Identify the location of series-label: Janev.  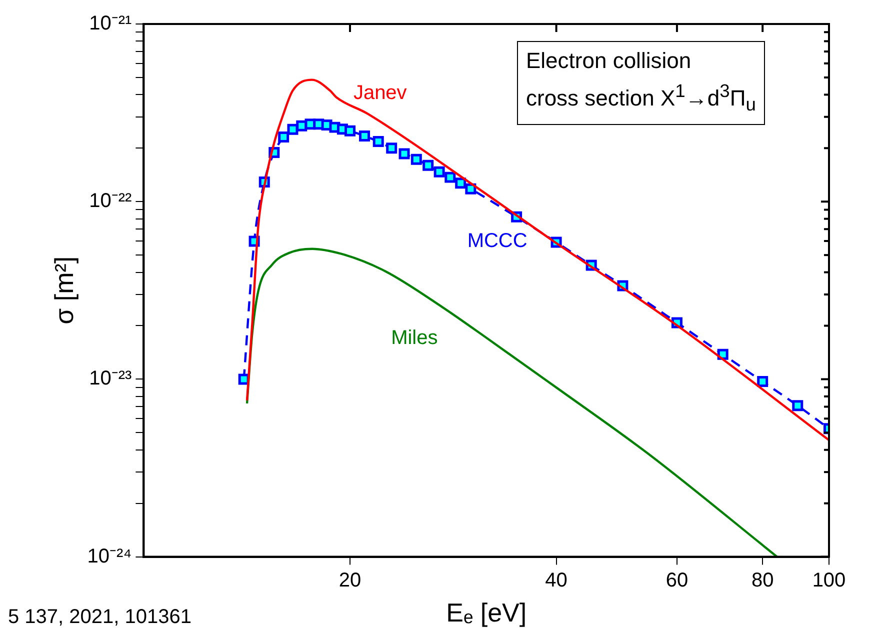
(380, 93).